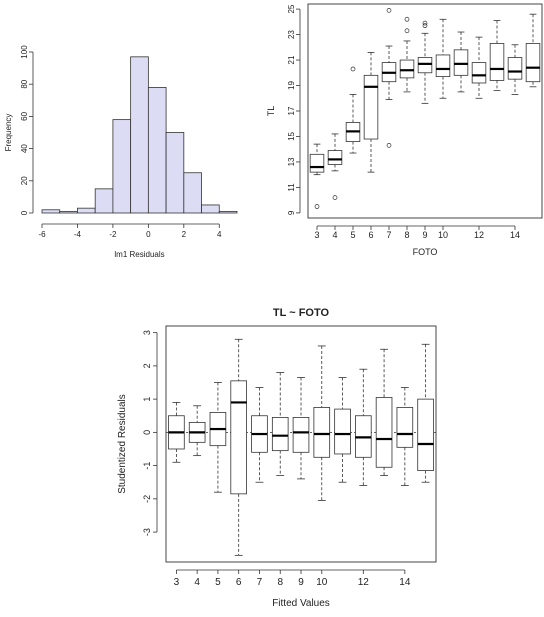 The height and width of the screenshot is (617, 544). Describe the element at coordinates (271, 111) in the screenshot. I see `y-axis-label: TL` at that location.